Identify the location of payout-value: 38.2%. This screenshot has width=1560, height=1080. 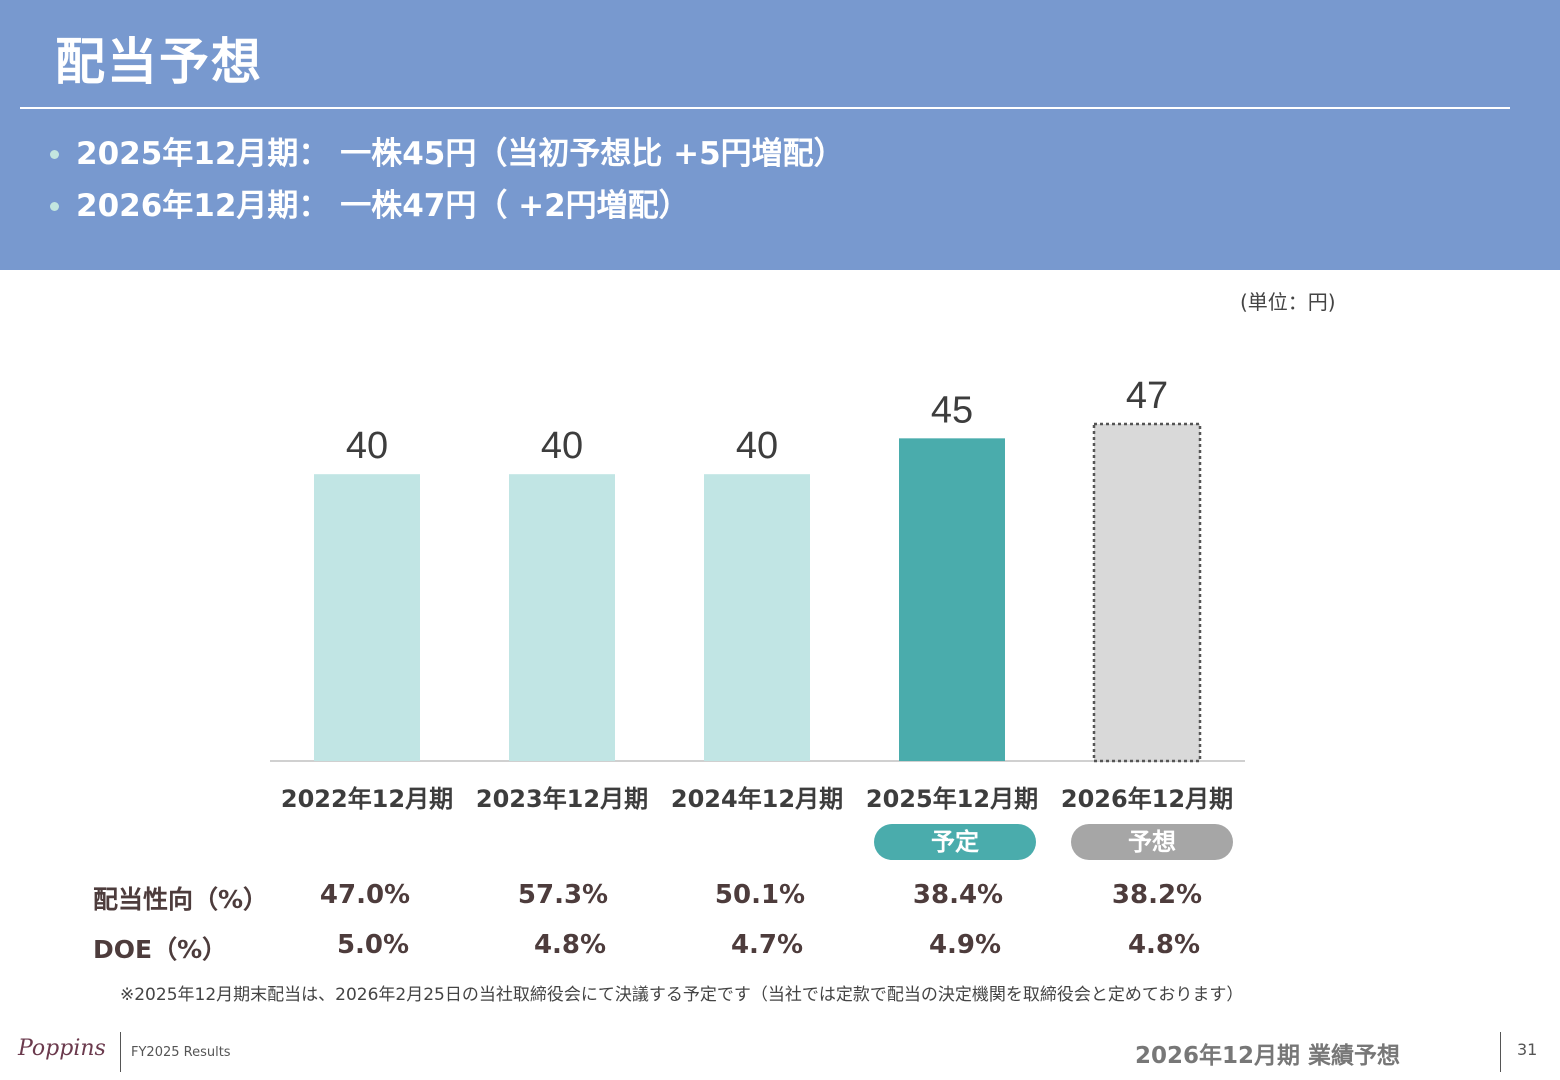
(1157, 895).